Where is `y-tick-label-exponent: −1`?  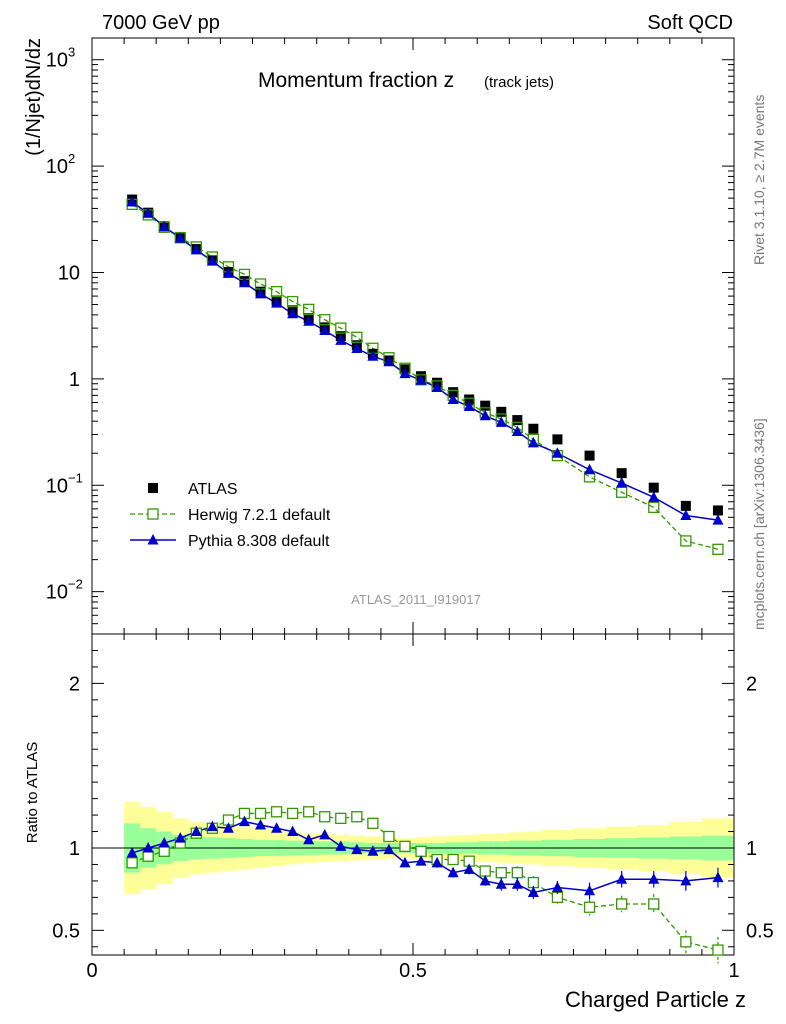
y-tick-label-exponent: −1 is located at coordinates (75, 477).